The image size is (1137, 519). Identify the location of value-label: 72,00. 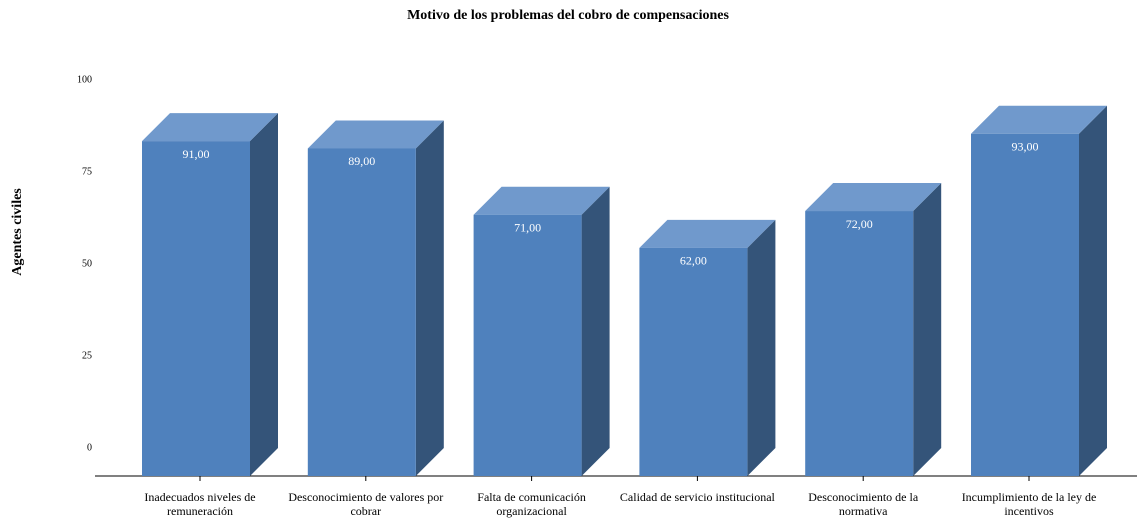
(859, 224).